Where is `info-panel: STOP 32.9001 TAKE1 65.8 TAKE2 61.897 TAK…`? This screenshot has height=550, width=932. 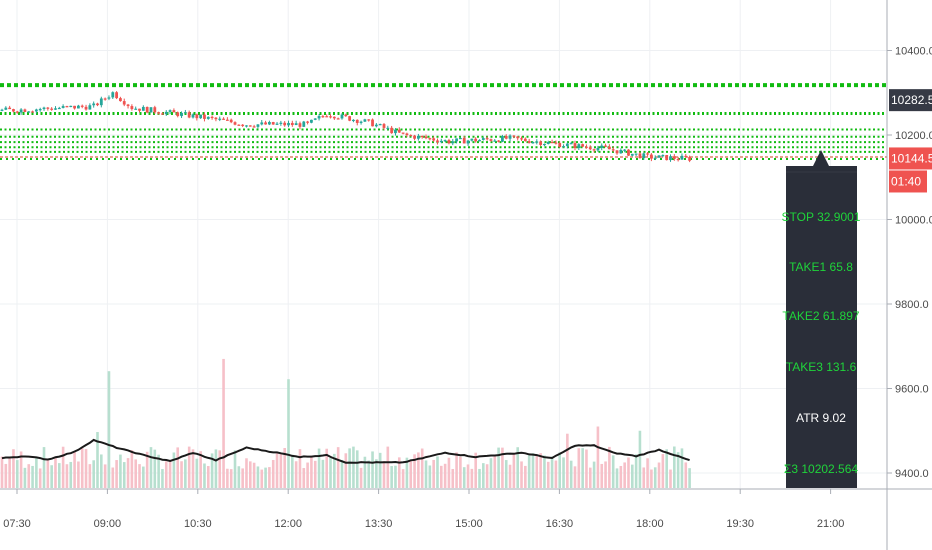
info-panel: STOP 32.9001 TAKE1 65.8 TAKE2 61.897 TAK… is located at coordinates (821, 319).